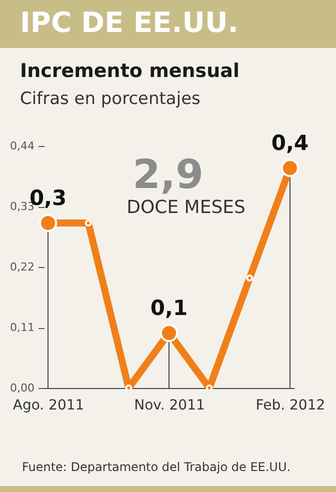  I want to click on source-note: Fuente: Departamento del Trabajo de EE.UU., so click(156, 467).